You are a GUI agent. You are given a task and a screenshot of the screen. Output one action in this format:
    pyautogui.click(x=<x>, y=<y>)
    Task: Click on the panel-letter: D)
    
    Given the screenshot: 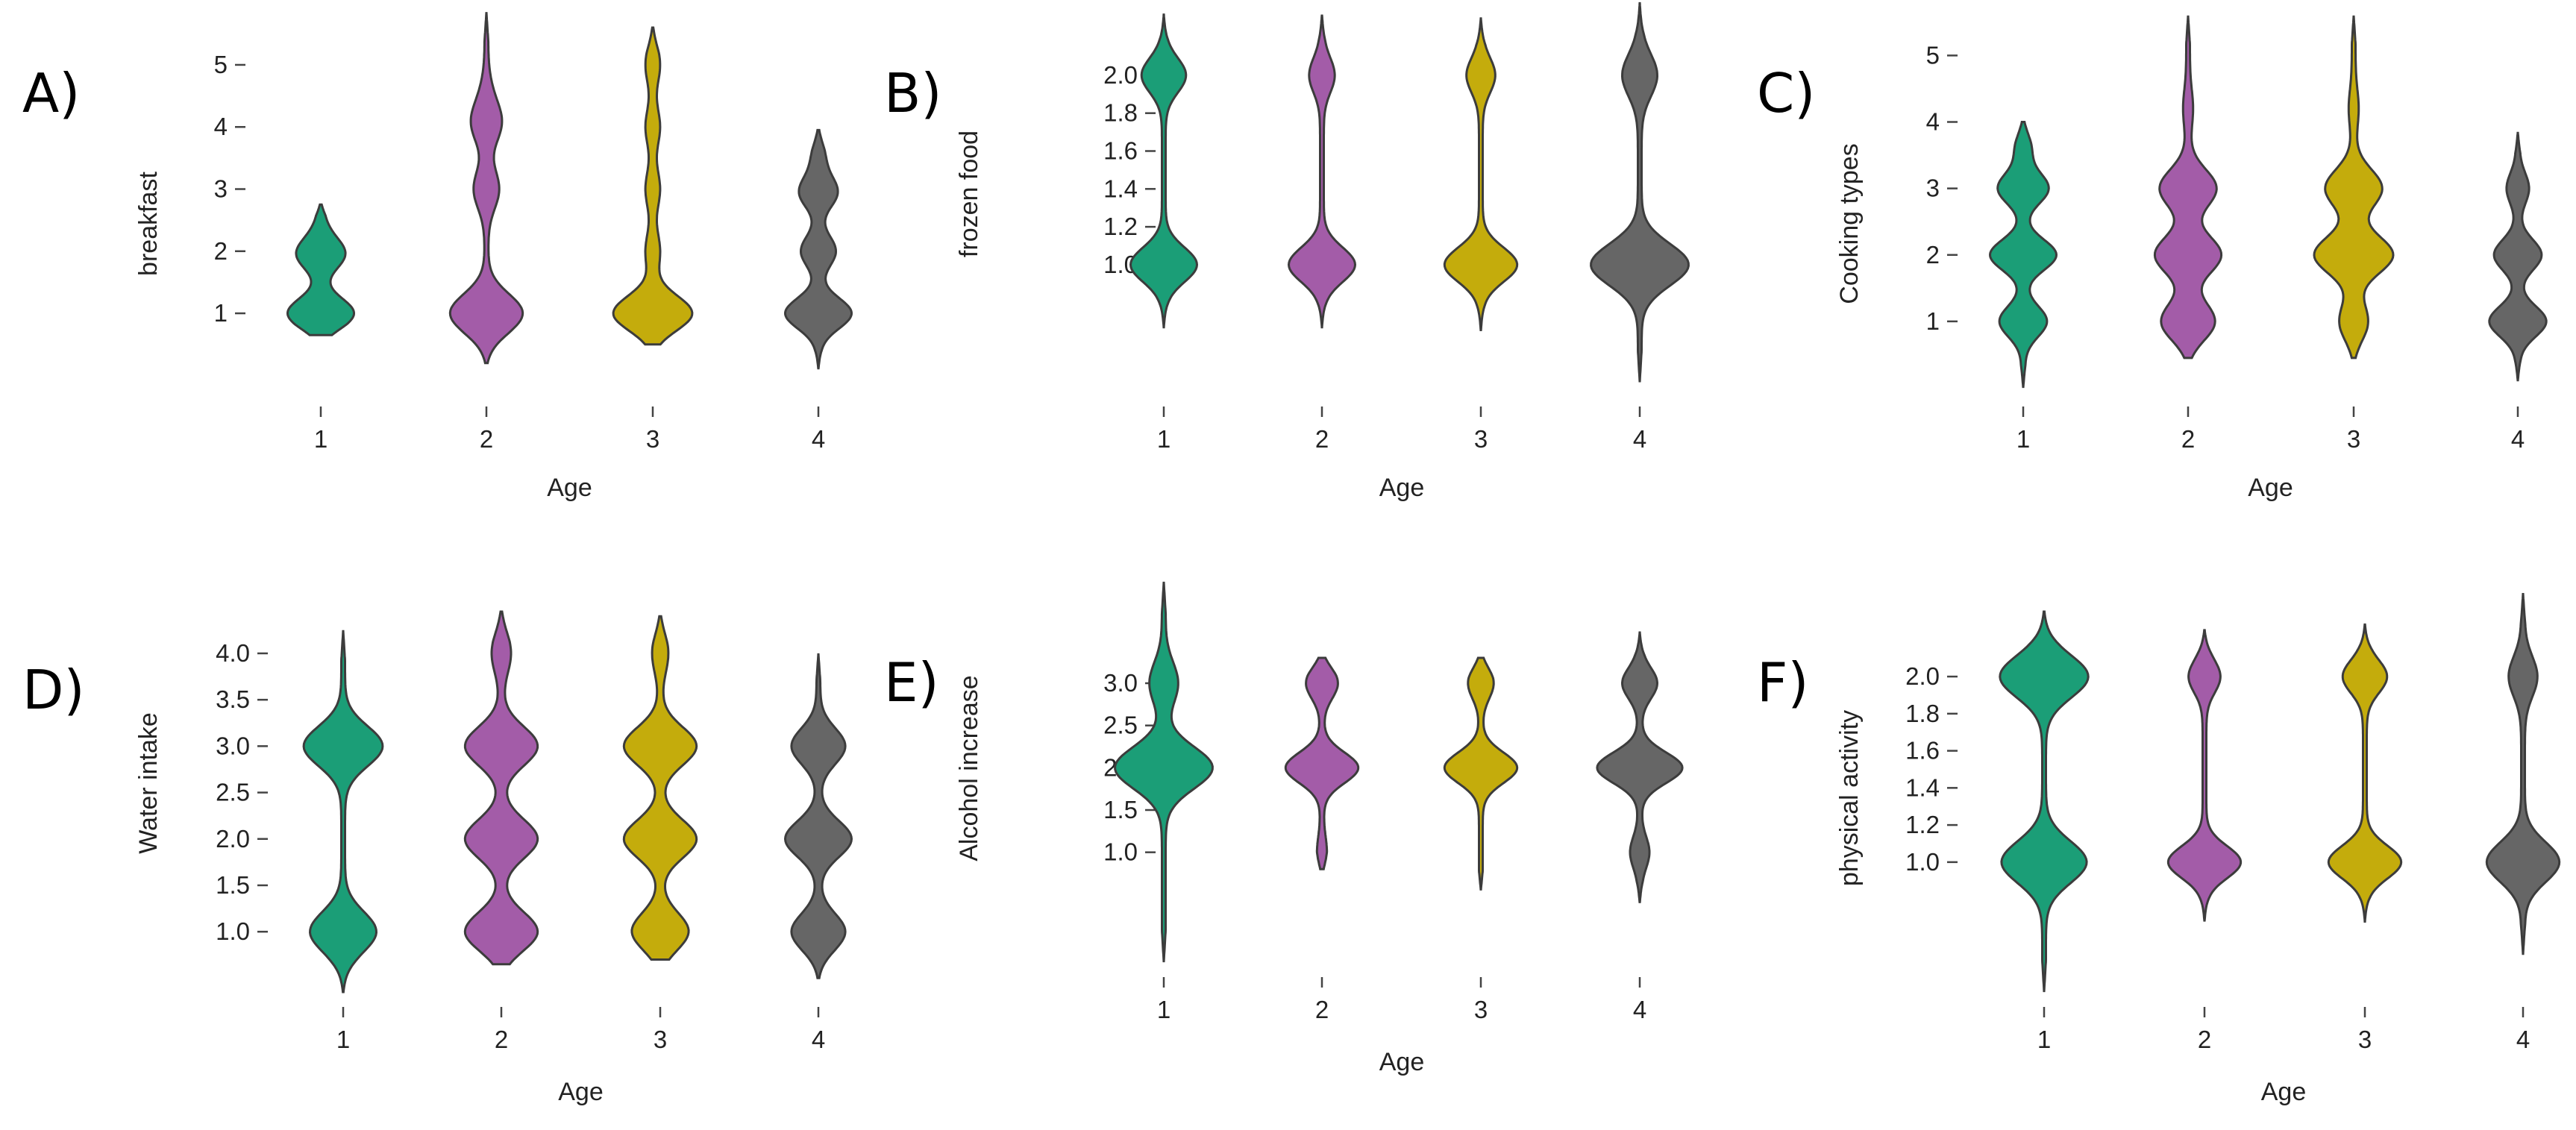 What is the action you would take?
    pyautogui.click(x=53, y=690)
    